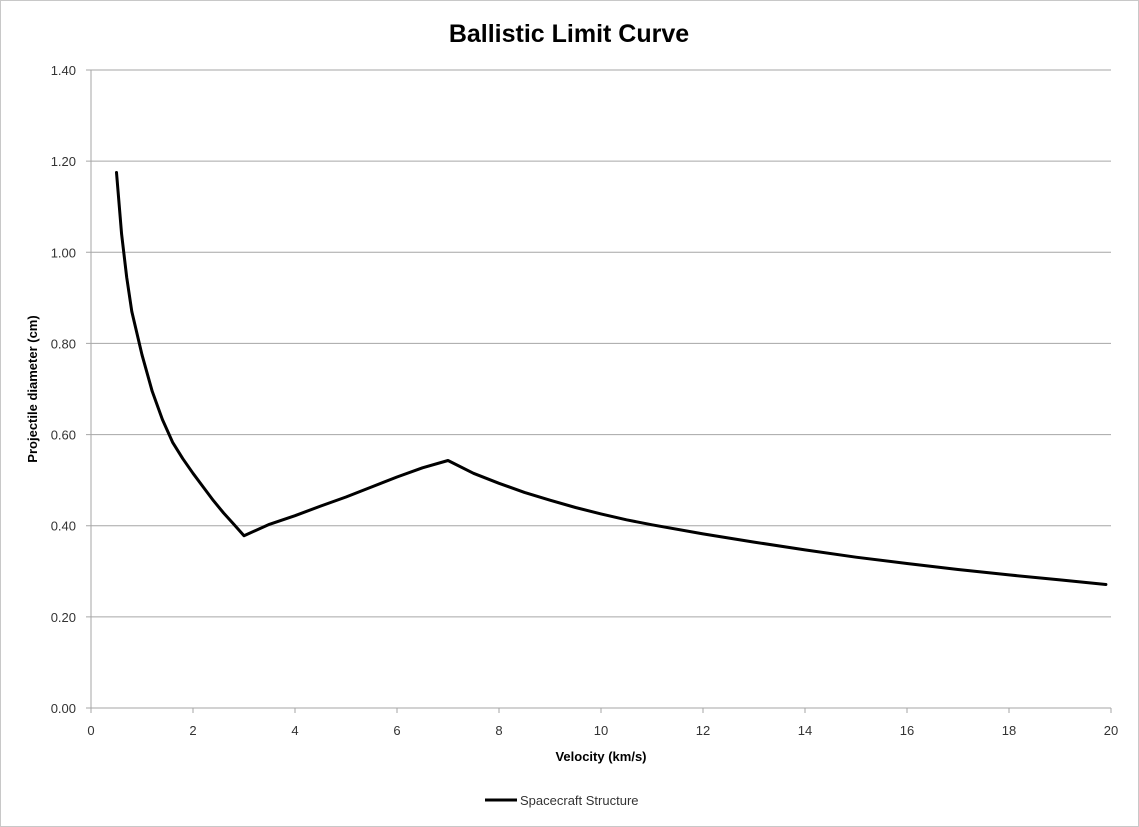 This screenshot has width=1139, height=827. I want to click on y-tick-label: 1.40, so click(63, 70).